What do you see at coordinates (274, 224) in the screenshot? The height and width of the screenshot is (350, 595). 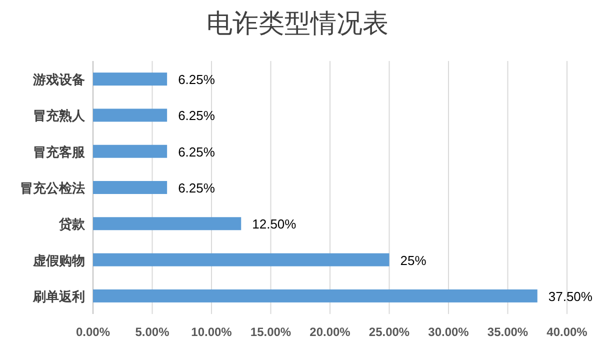 I see `data-label: 12.50%` at bounding box center [274, 224].